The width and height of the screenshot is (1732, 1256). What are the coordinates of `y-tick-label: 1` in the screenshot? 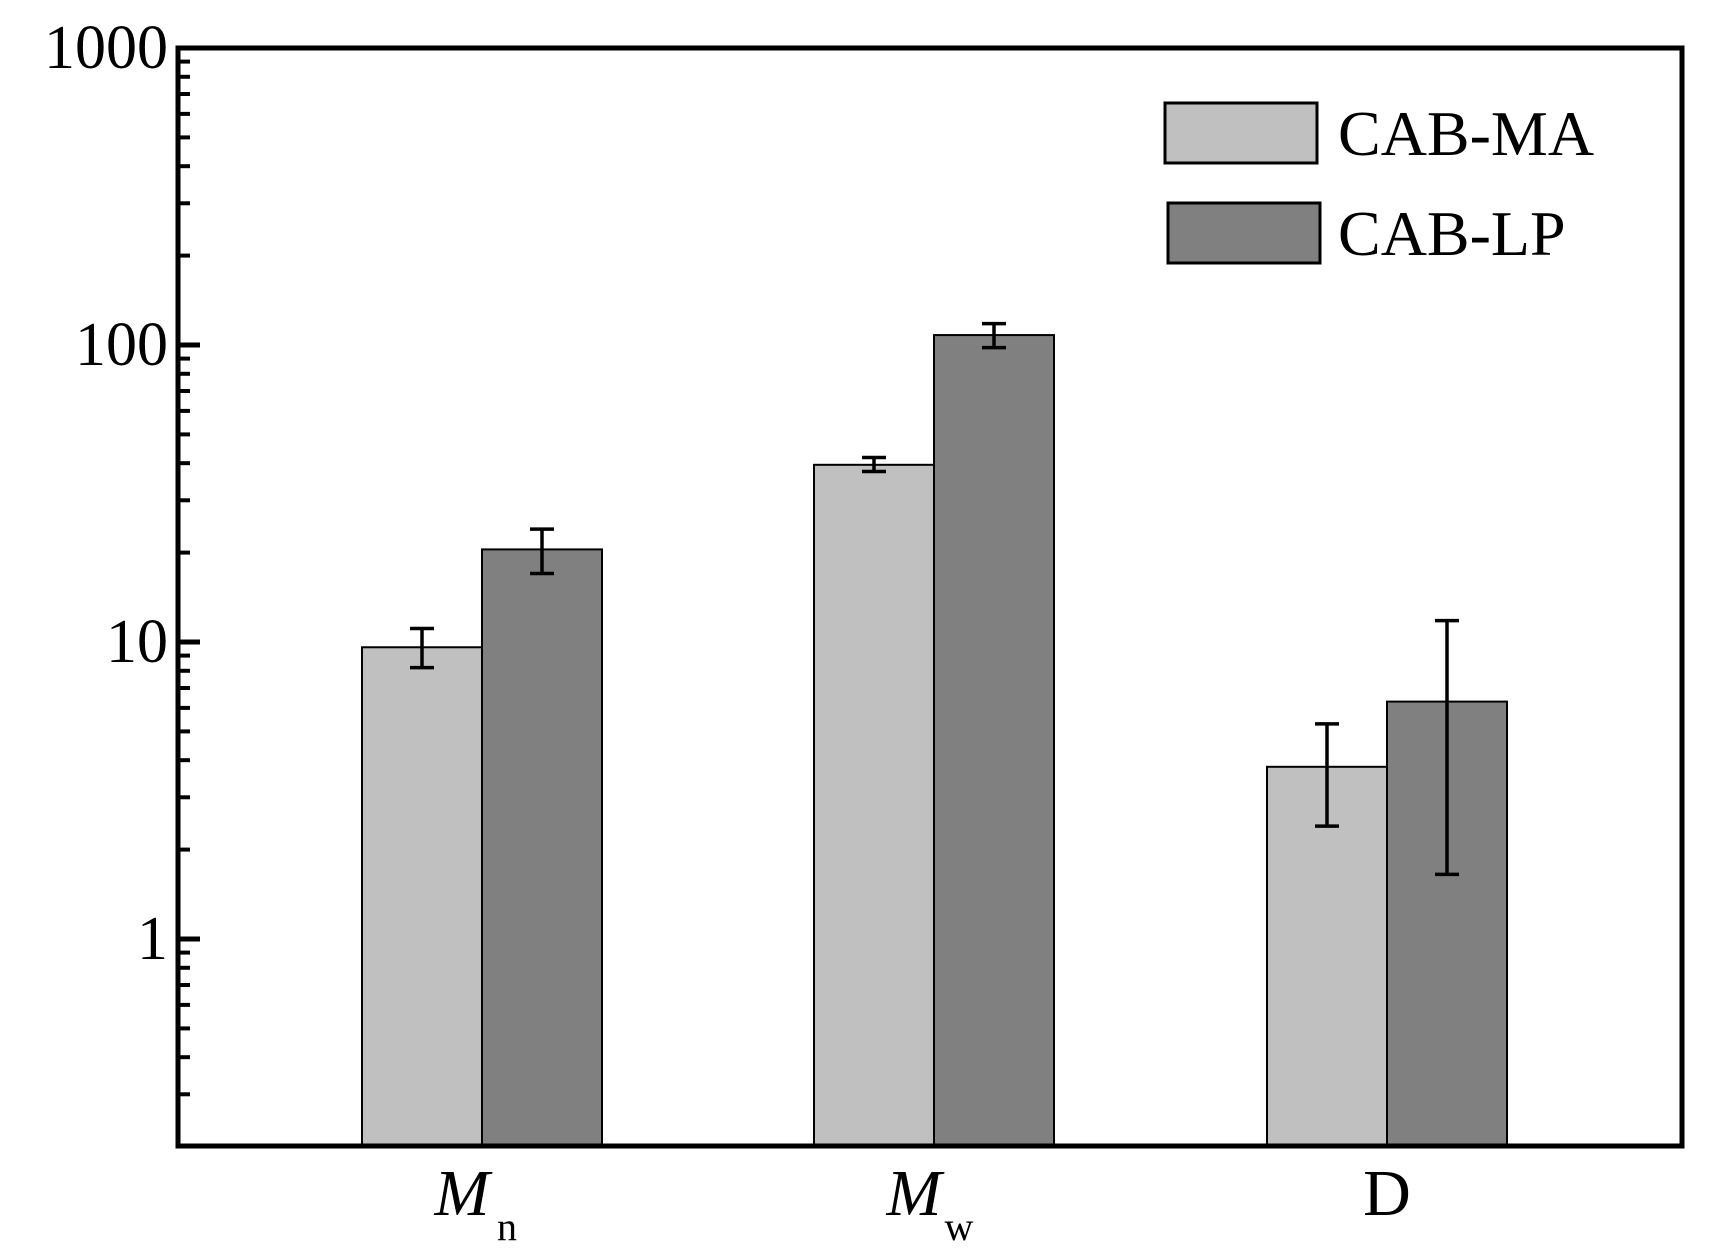 It's located at (152, 939).